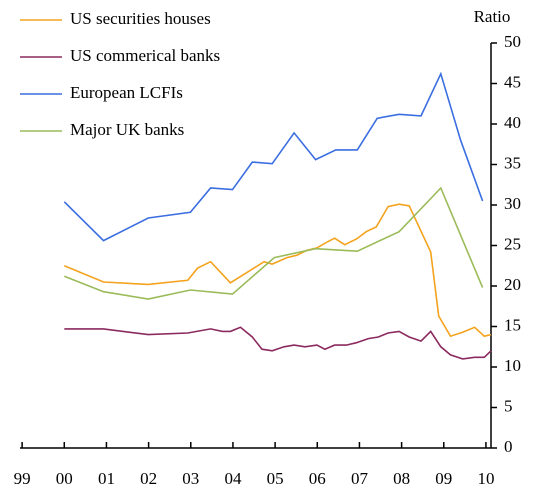 The height and width of the screenshot is (495, 541). I want to click on legend-label: Major UK banks, so click(127, 129).